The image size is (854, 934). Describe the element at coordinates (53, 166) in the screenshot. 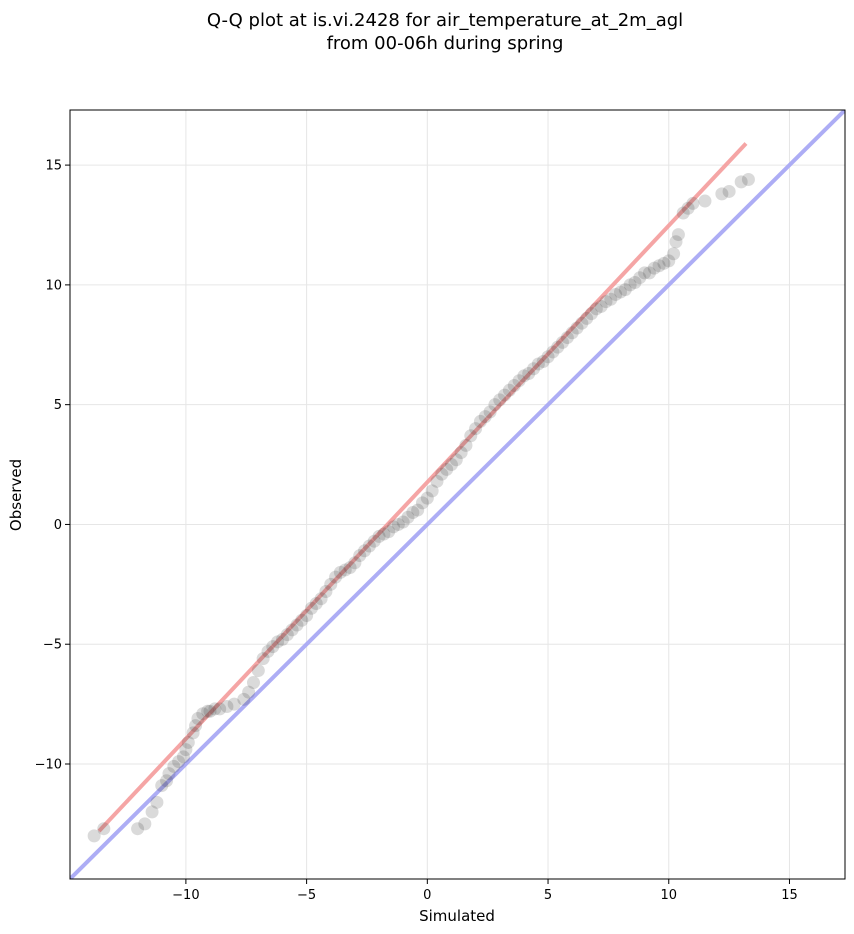

I see `y-tick-label-5: 15` at that location.